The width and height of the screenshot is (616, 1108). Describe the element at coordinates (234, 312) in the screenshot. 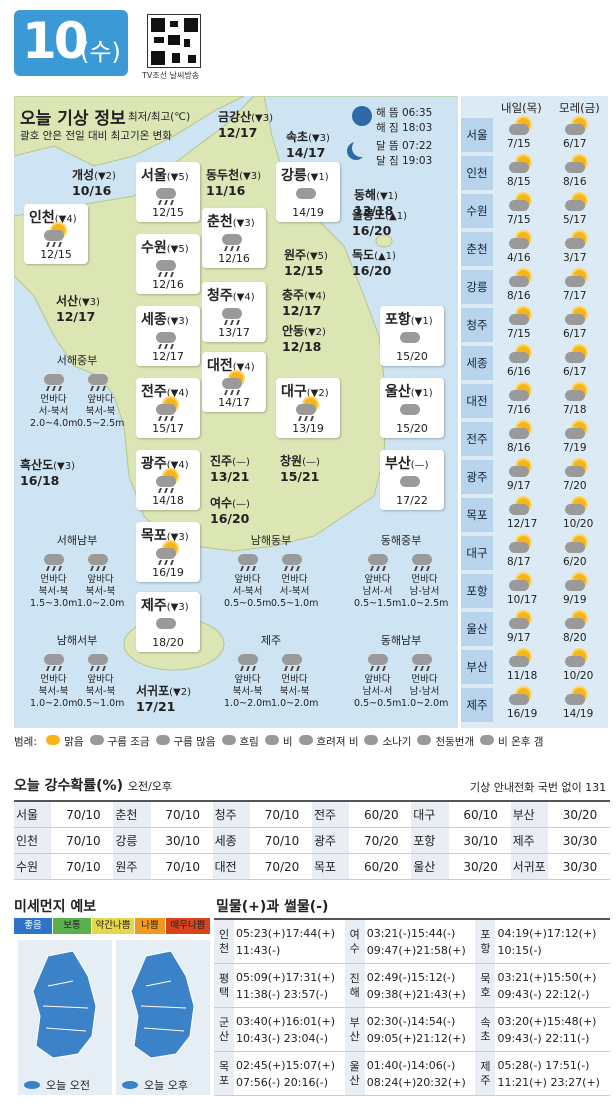

I see `city-card-청주: 청주(▼4) 13/17` at that location.